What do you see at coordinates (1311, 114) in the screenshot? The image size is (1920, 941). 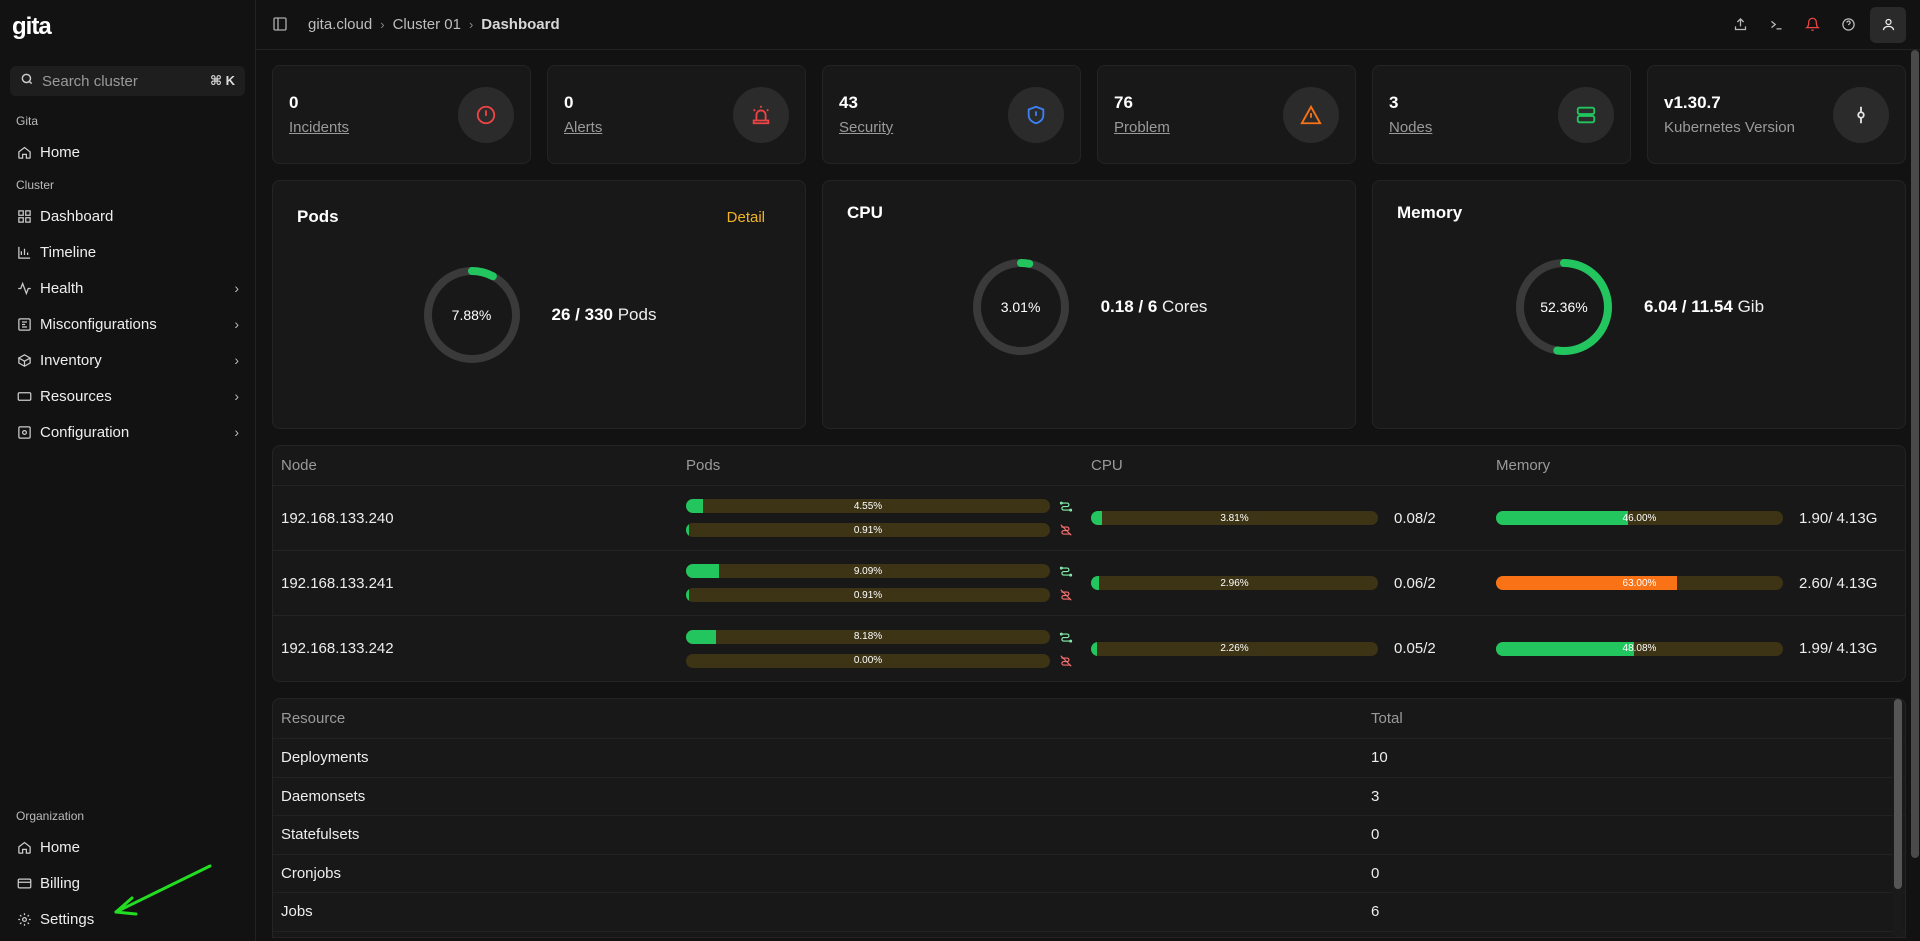 I see `warning-triangle-icon` at bounding box center [1311, 114].